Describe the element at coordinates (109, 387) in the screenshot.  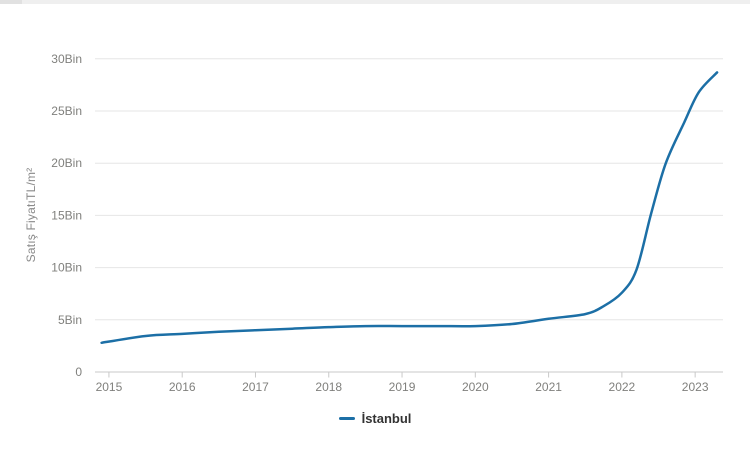
I see `x-tick-label: 2015` at that location.